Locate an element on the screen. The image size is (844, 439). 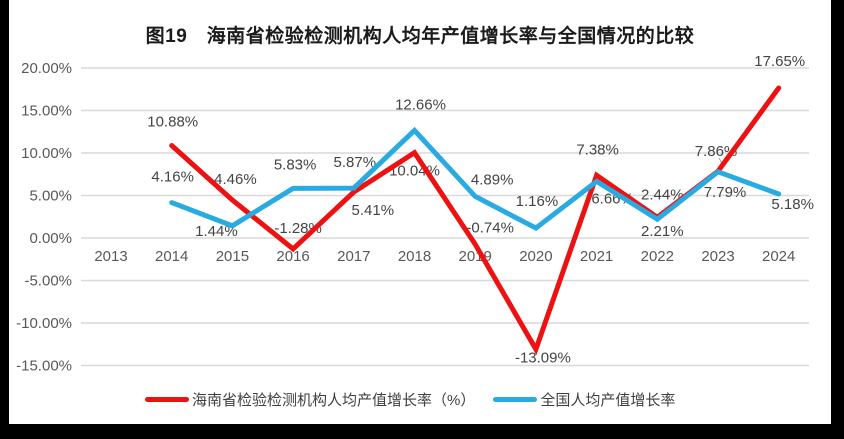
legend-label-hainan: 海南省检验检测机构人均产值增长率（%） is located at coordinates (334, 400).